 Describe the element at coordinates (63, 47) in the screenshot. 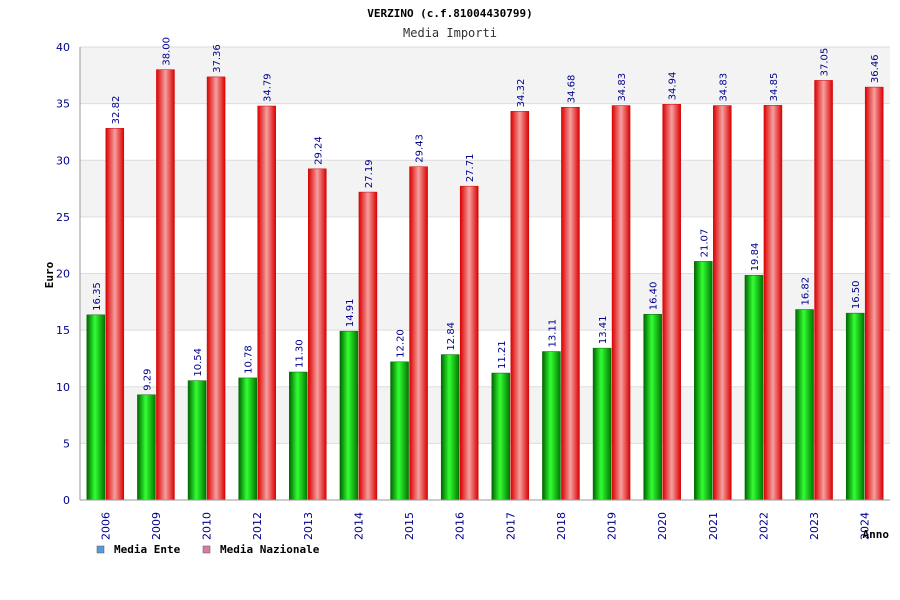

I see `y-tick-label: 40` at that location.